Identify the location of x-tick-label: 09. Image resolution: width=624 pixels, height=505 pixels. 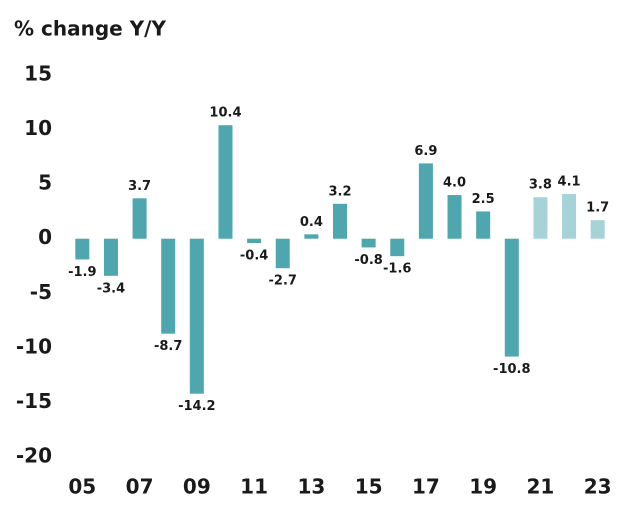
(197, 487).